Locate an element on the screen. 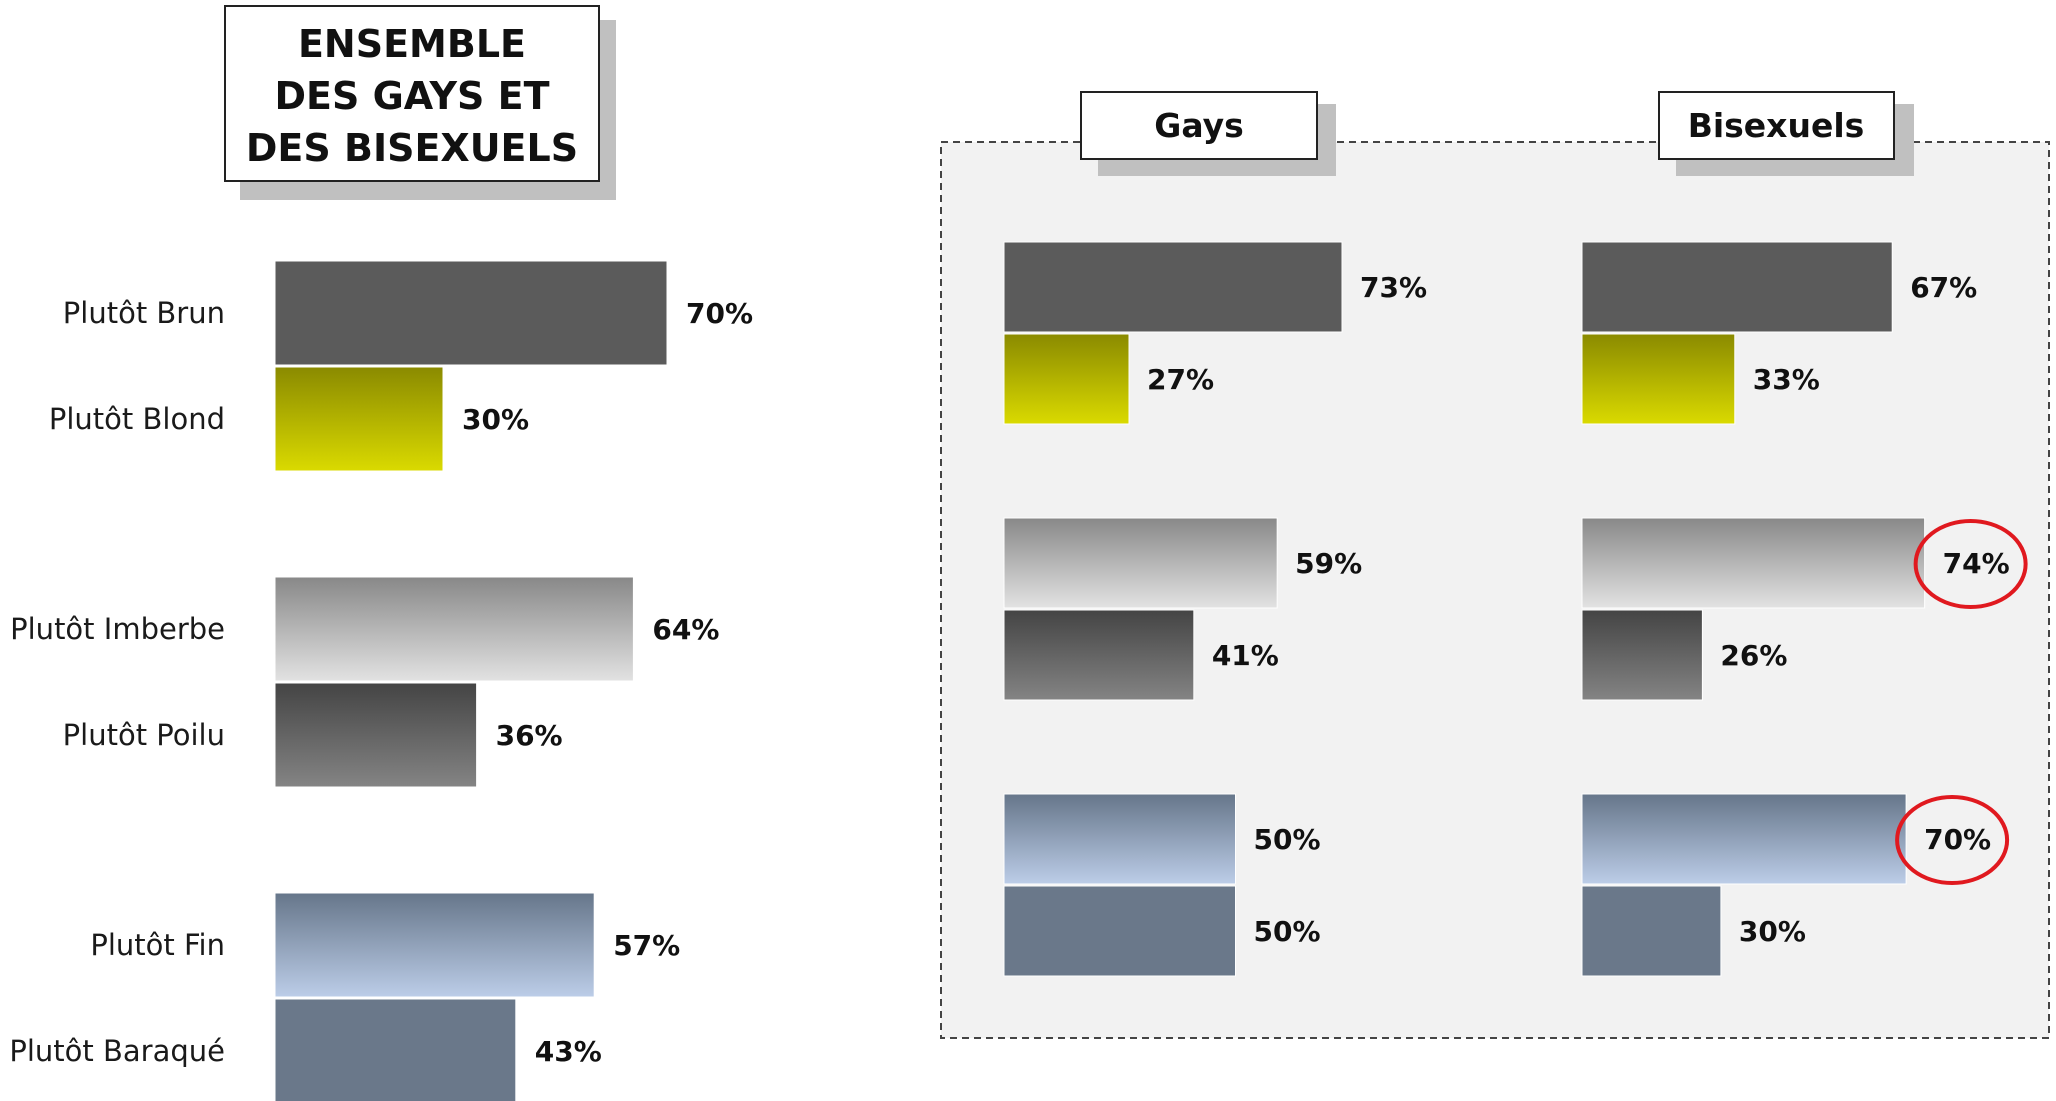 This screenshot has height=1101, width=2056. overall-title-line-2: DES GAYS ET is located at coordinates (411, 96).